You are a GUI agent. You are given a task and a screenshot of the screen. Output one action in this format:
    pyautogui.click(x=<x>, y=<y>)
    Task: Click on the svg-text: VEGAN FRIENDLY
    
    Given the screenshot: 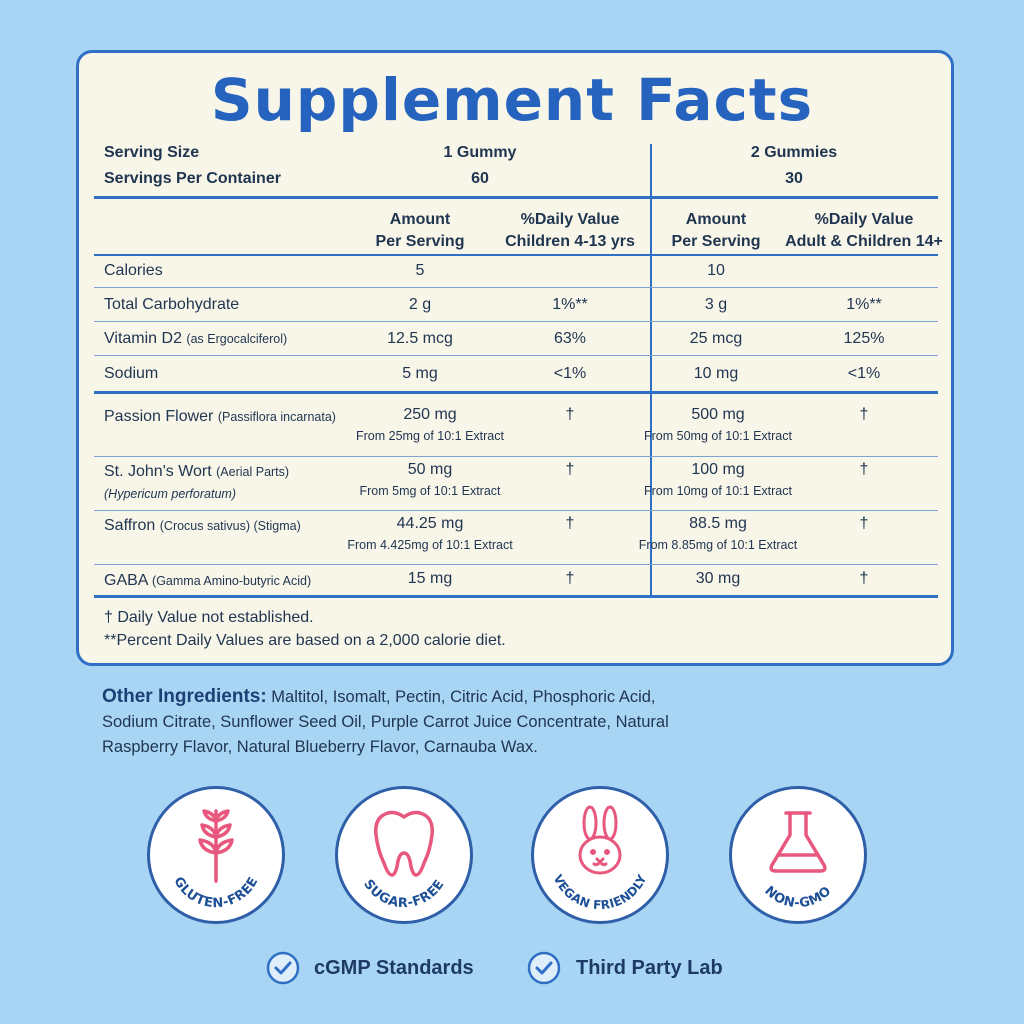 What is the action you would take?
    pyautogui.click(x=600, y=892)
    